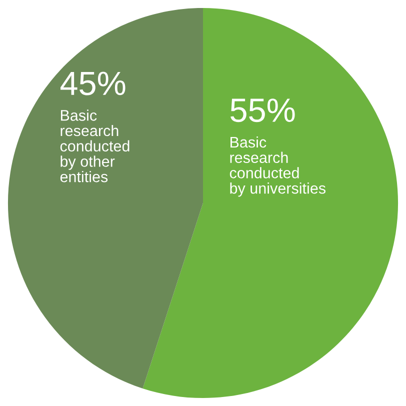 The image size is (406, 406). What do you see at coordinates (278, 166) in the screenshot?
I see `slice-label: Basic research conducted by universities` at bounding box center [278, 166].